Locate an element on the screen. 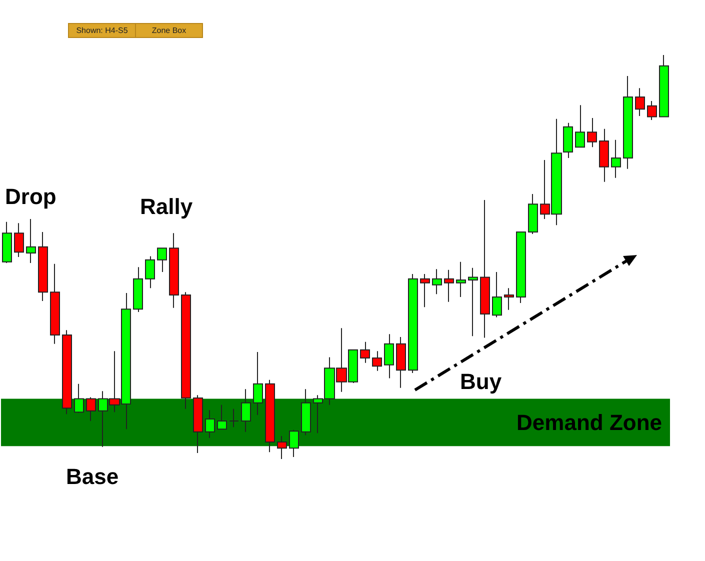  band-label: Demand Zone is located at coordinates (589, 422).